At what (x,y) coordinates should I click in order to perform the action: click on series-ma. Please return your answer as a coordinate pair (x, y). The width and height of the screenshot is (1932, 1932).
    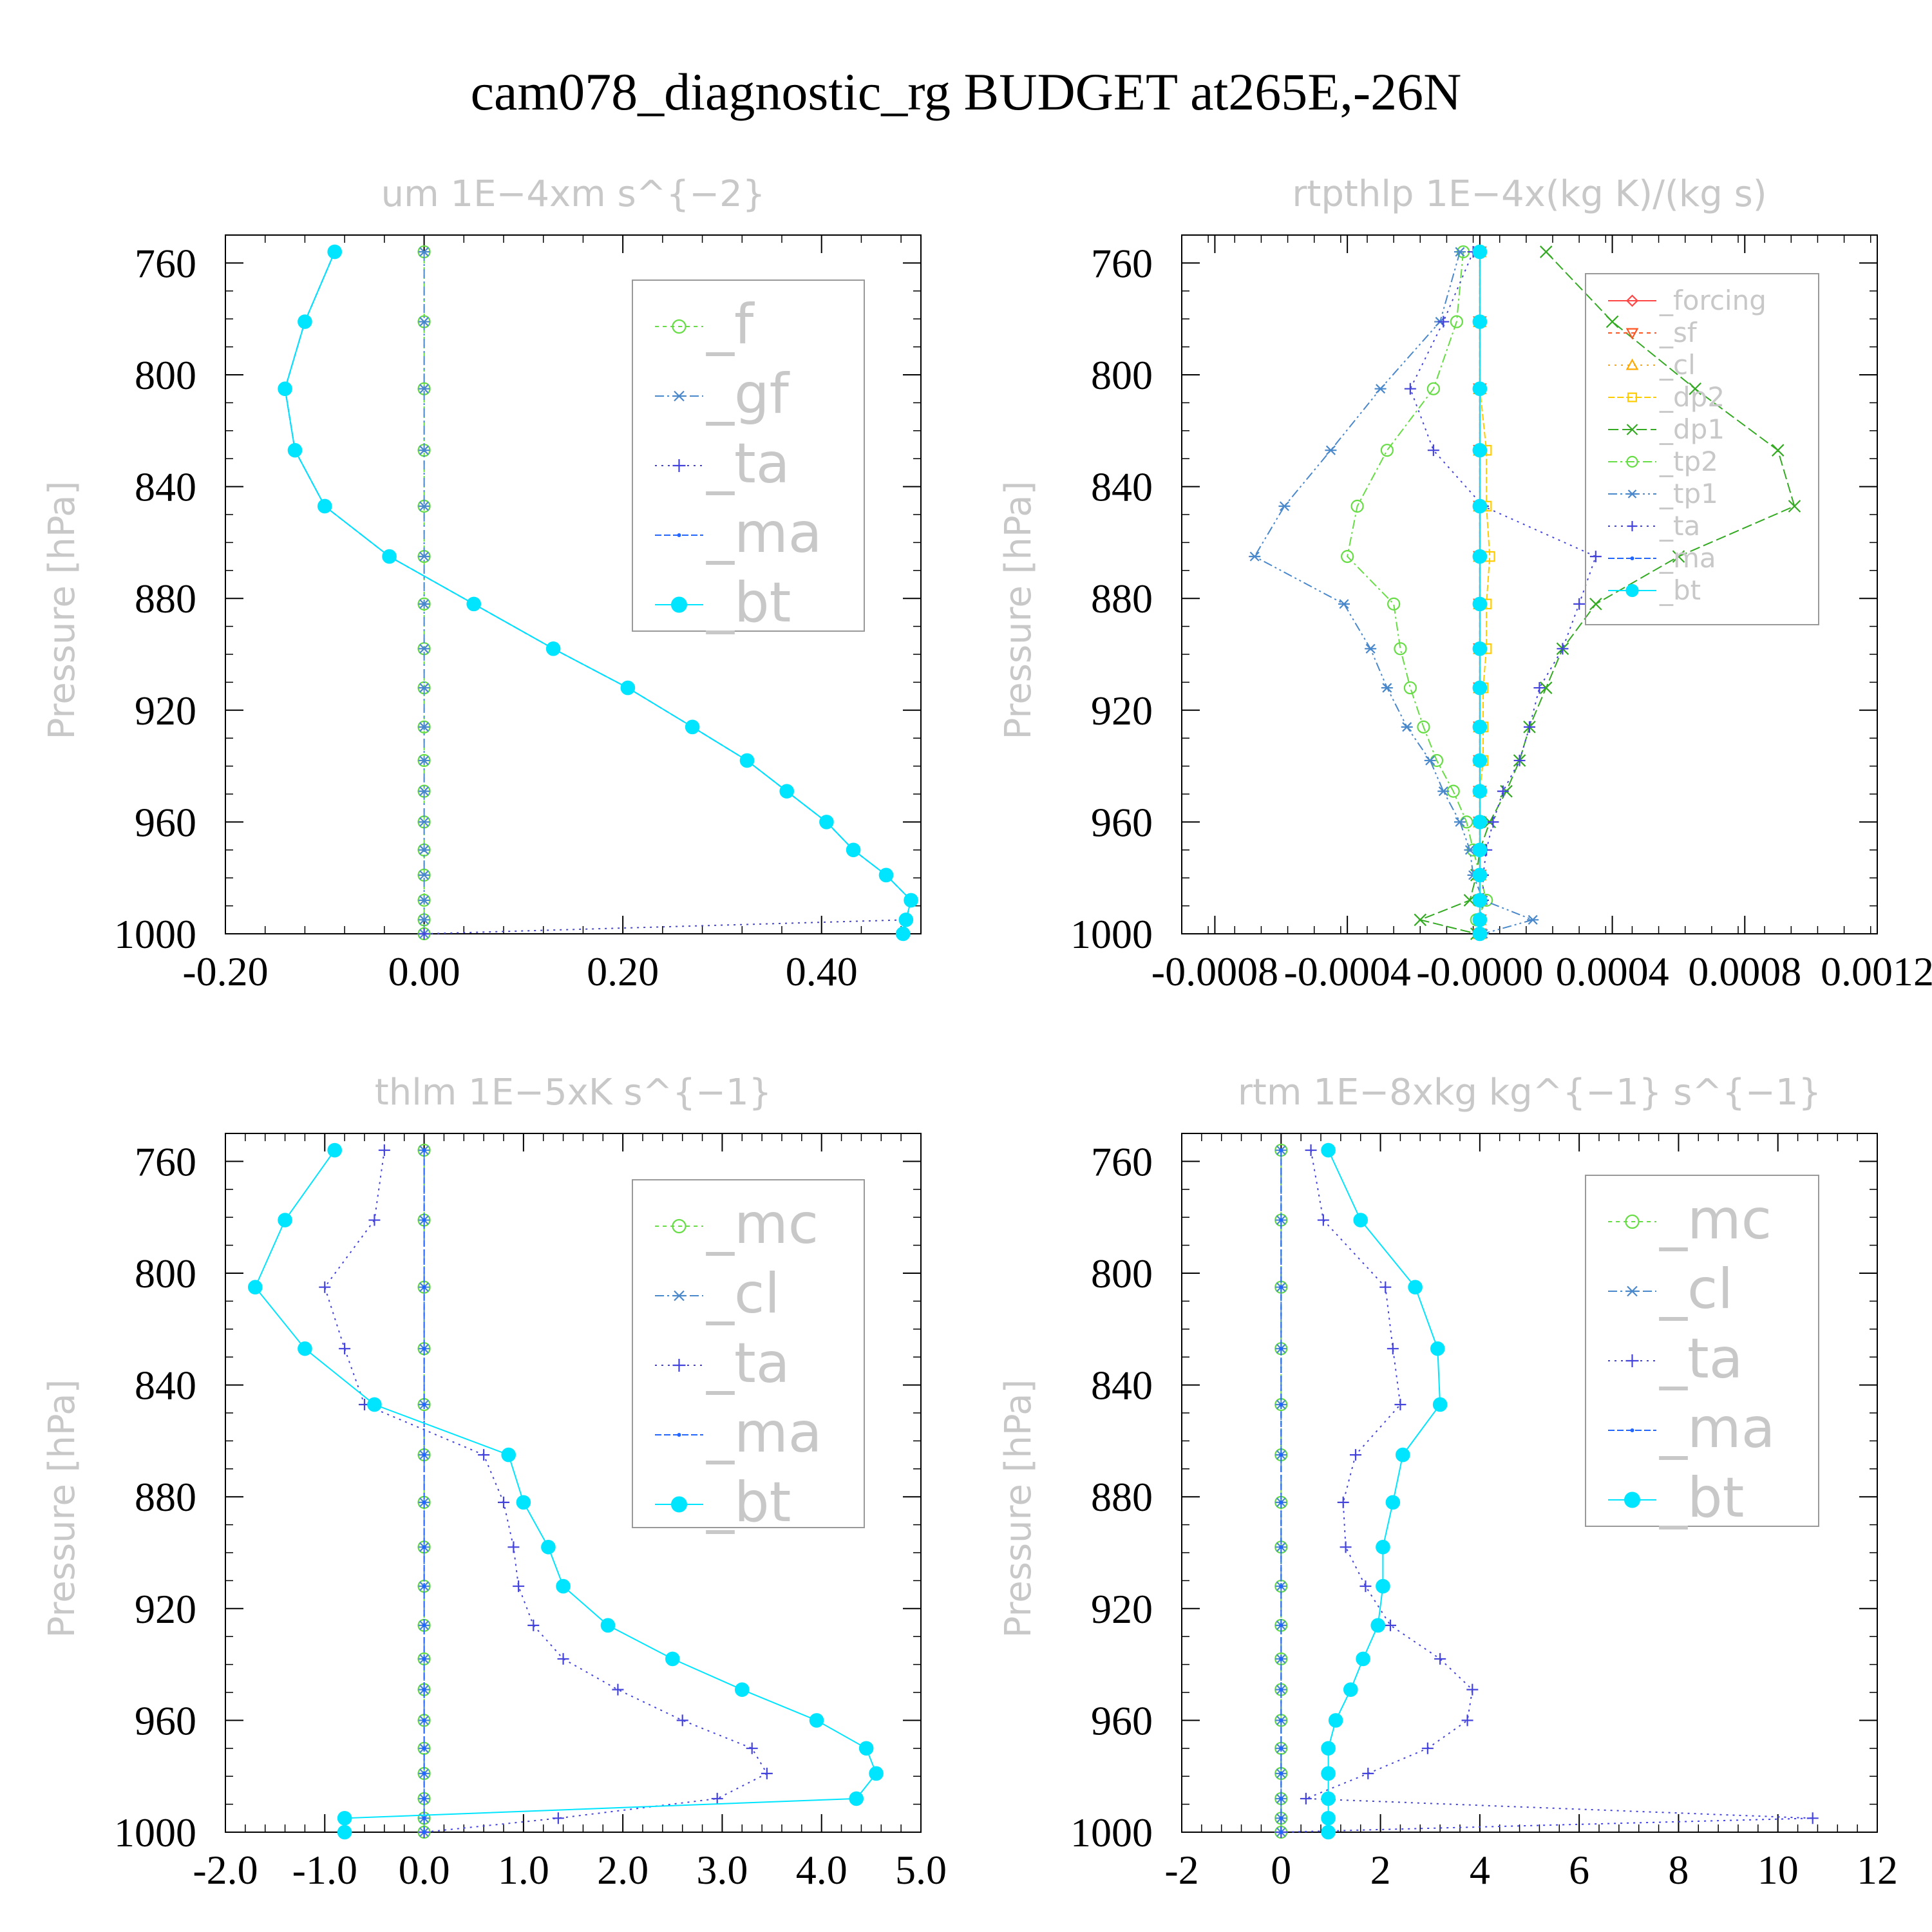
    Looking at the image, I should click on (1281, 1491).